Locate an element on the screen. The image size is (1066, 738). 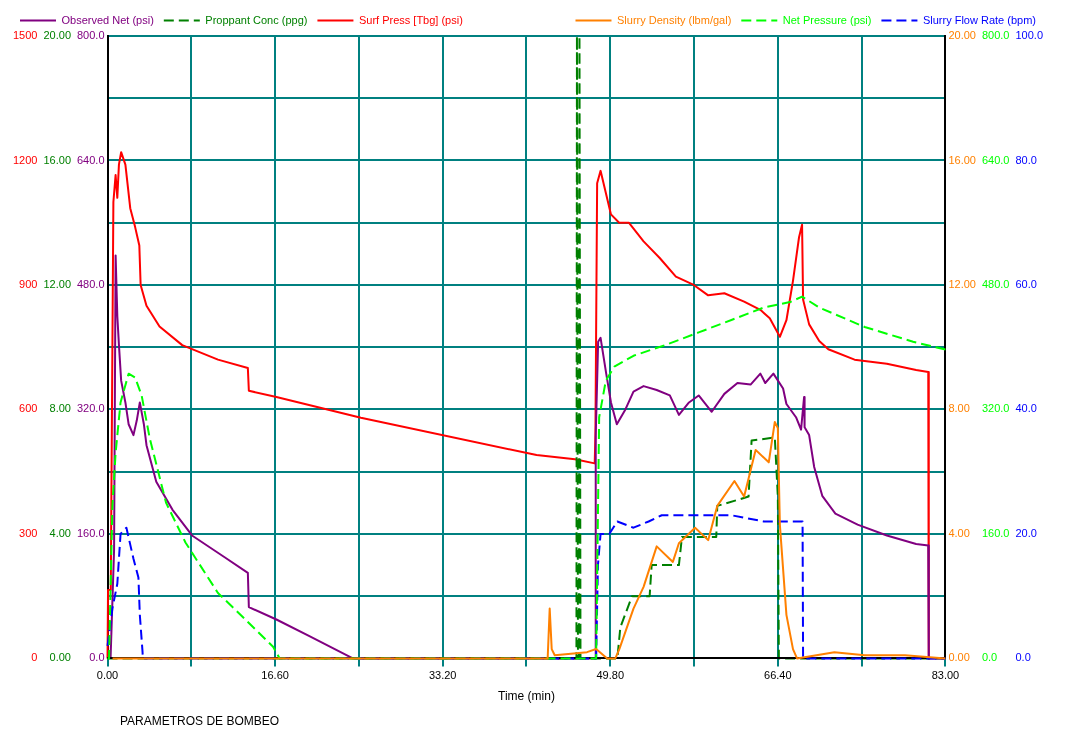
y3-tick-label: 60.0 is located at coordinates (1026, 283).